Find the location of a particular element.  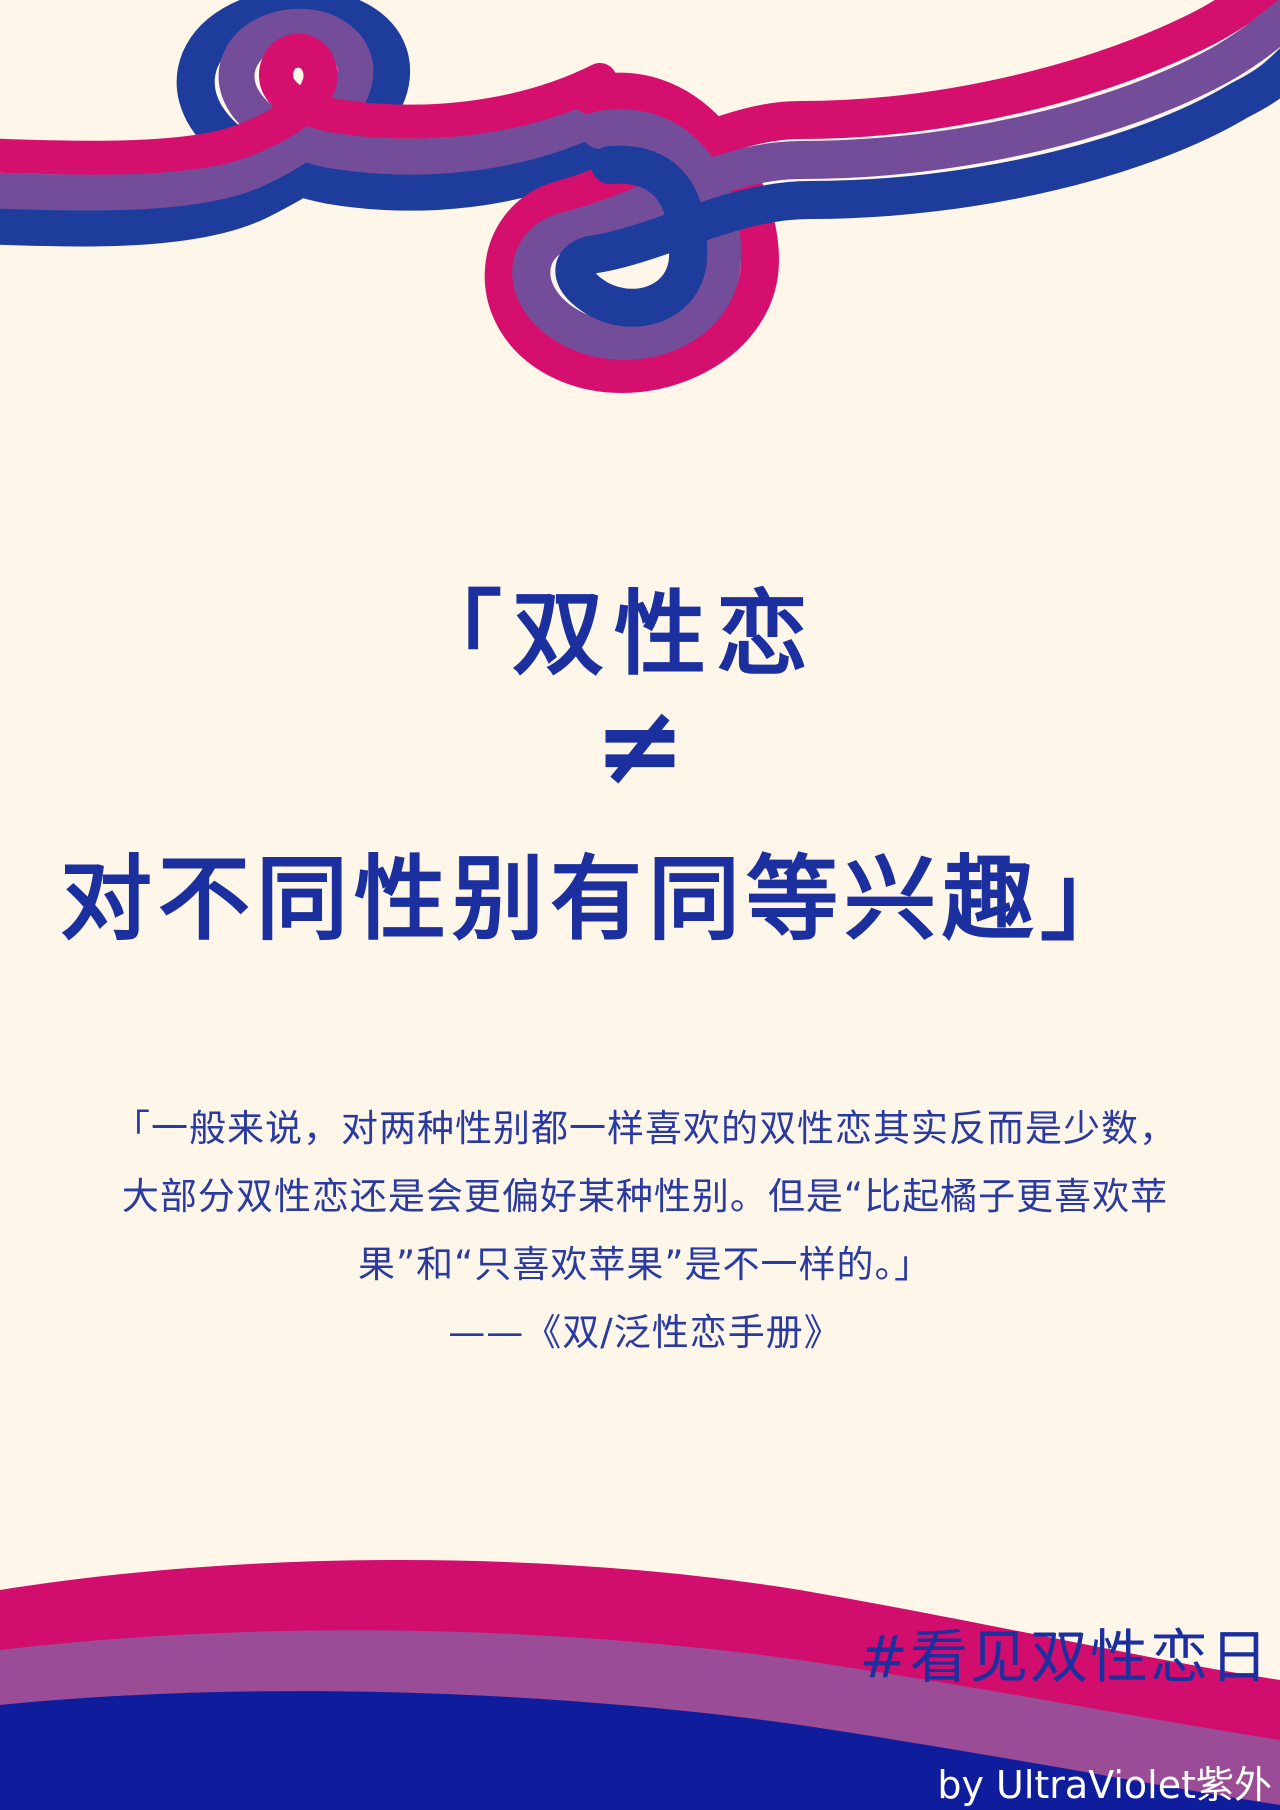

credit-label: by UltraViolet紫外 is located at coordinates (1104, 1785).